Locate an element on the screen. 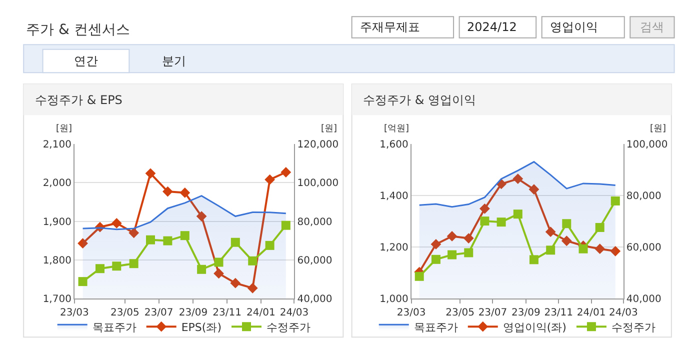  text: 연간 is located at coordinates (86, 61).